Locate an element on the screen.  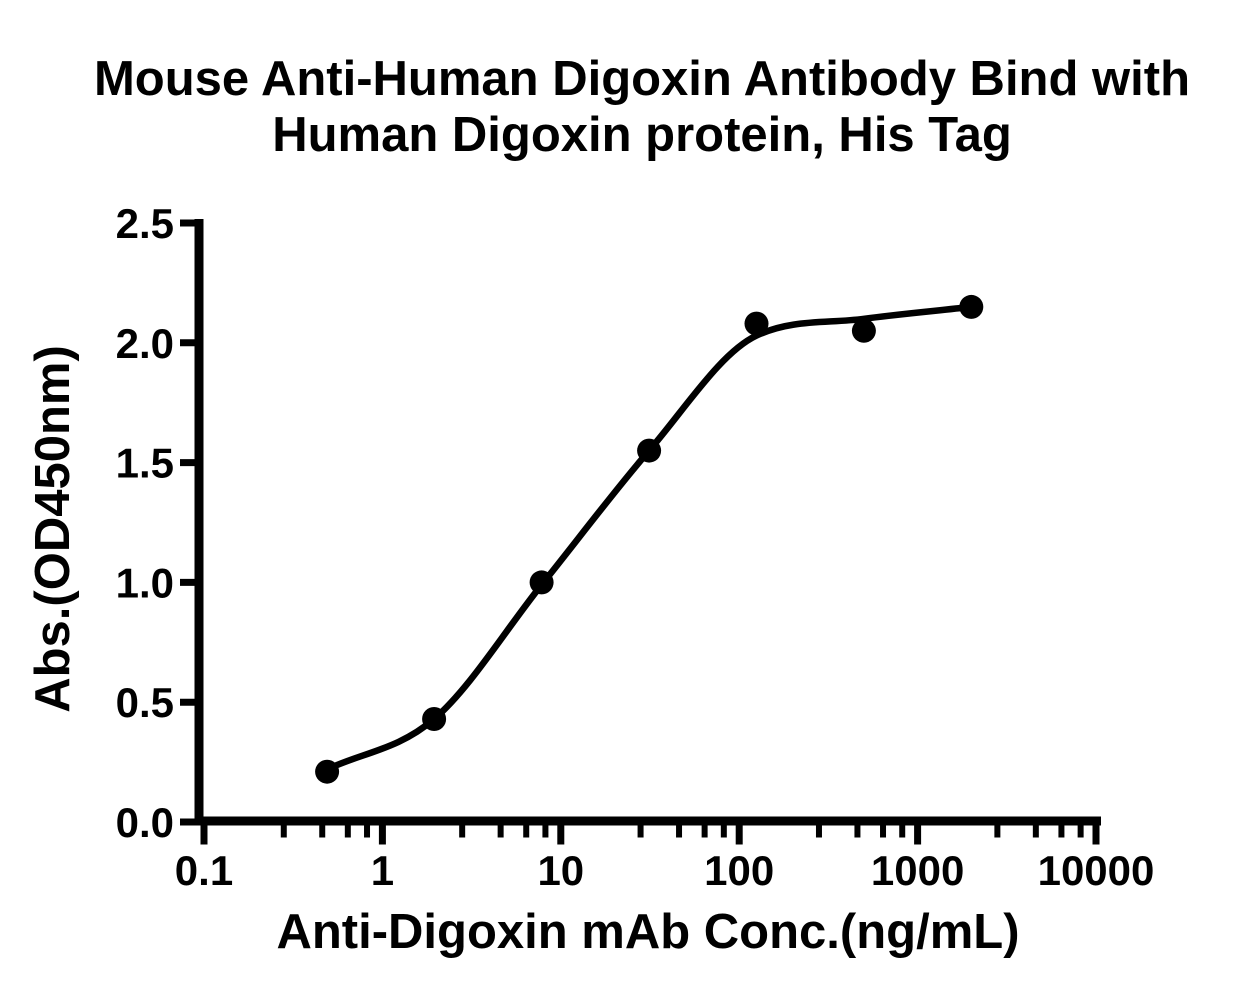
y-tick-label: 1.0 is located at coordinates (145, 582).